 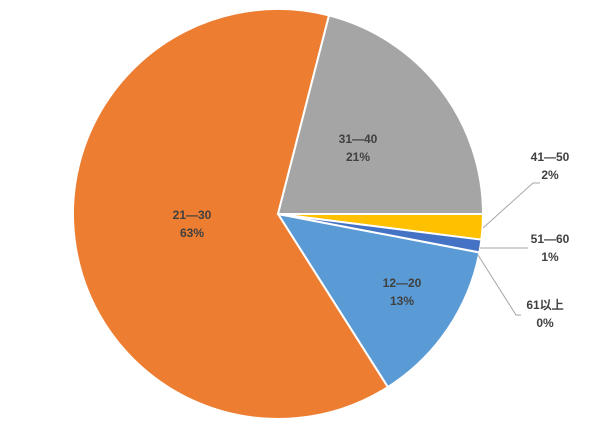 What do you see at coordinates (358, 139) in the screenshot?
I see `data-label-category: 31—40` at bounding box center [358, 139].